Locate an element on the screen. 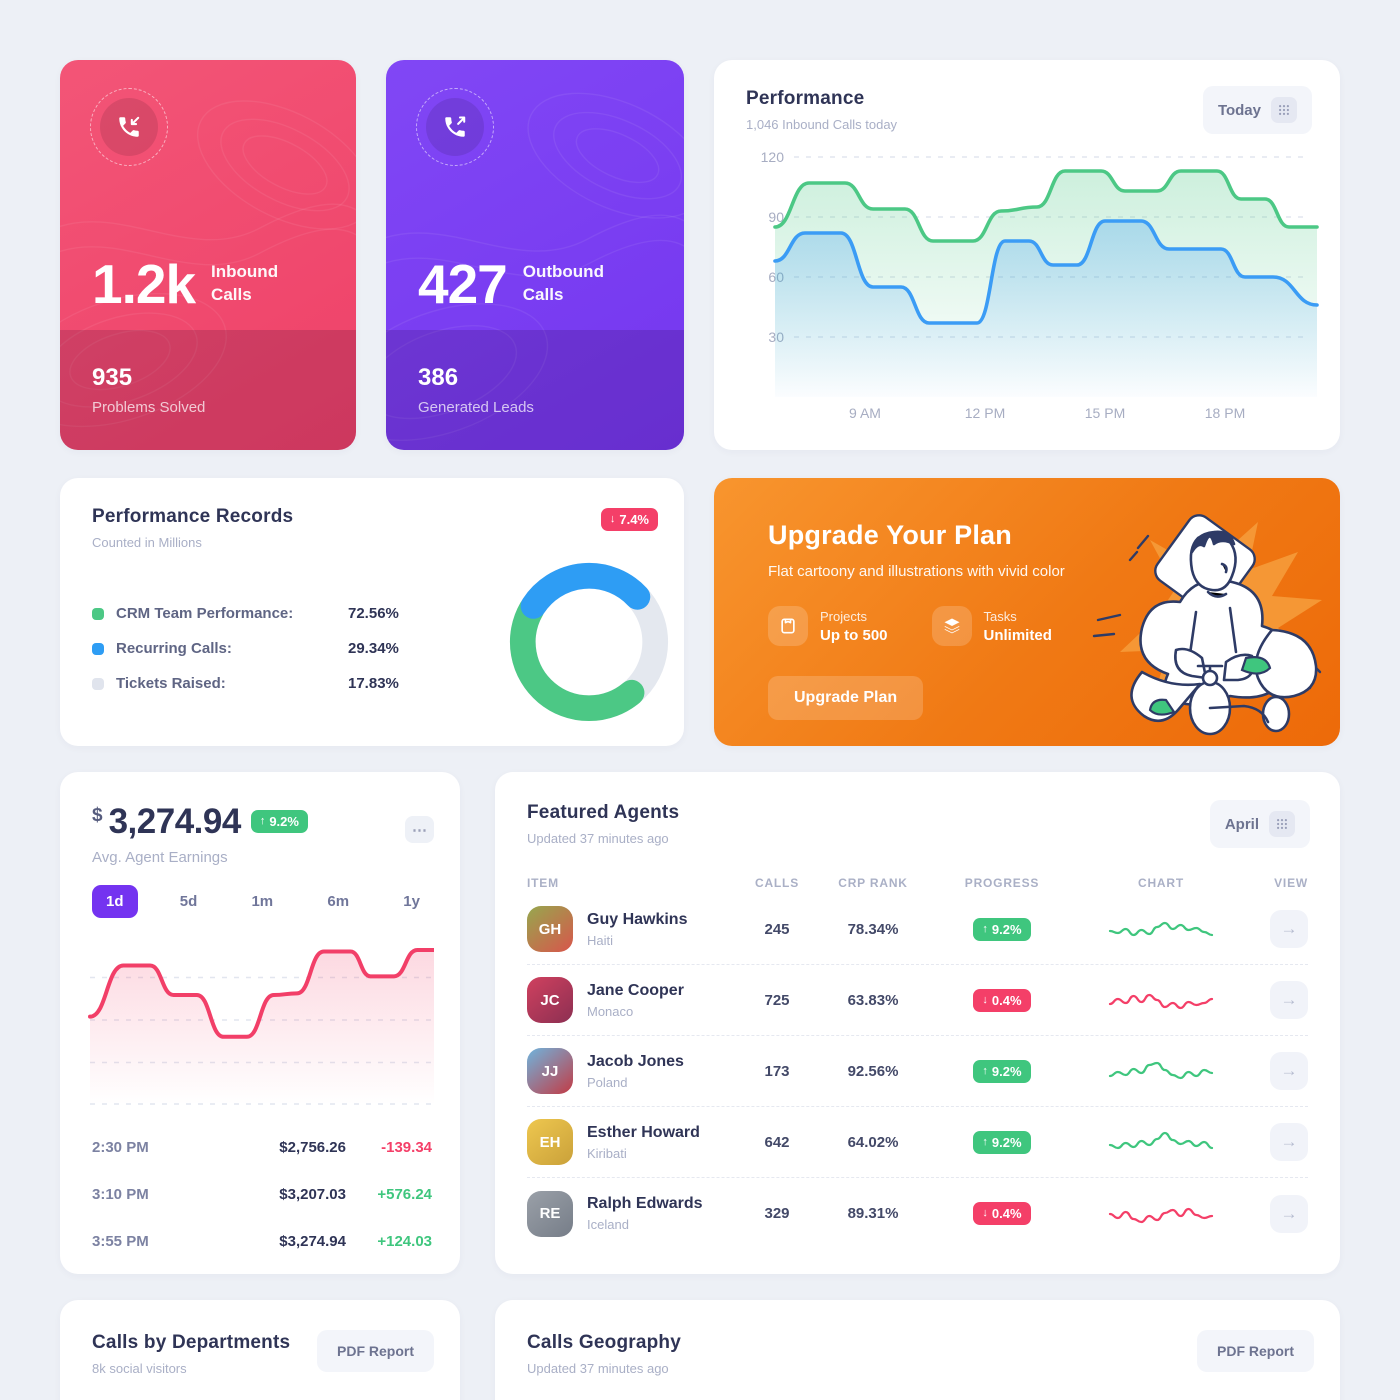 This screenshot has height=1400, width=1400. upgrade-plan-button: Upgrade Plan is located at coordinates (846, 698).